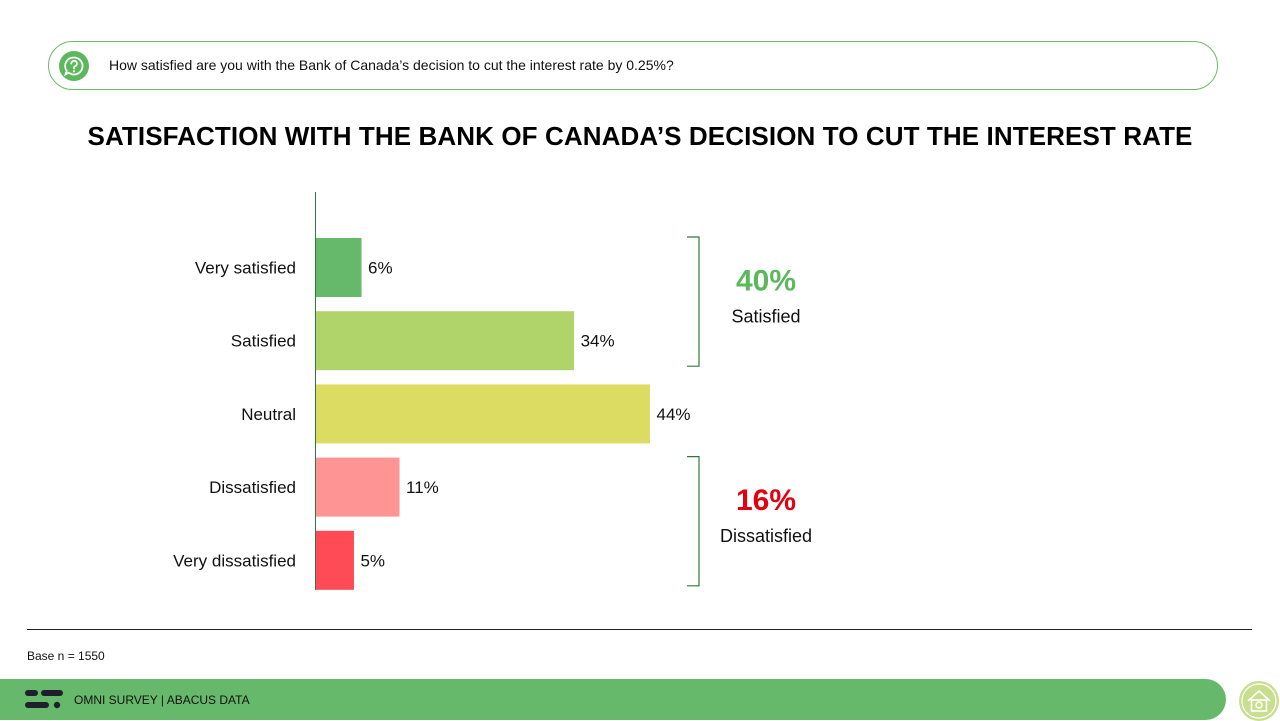 The image size is (1280, 721). I want to click on abacus-logo-icon, so click(44, 699).